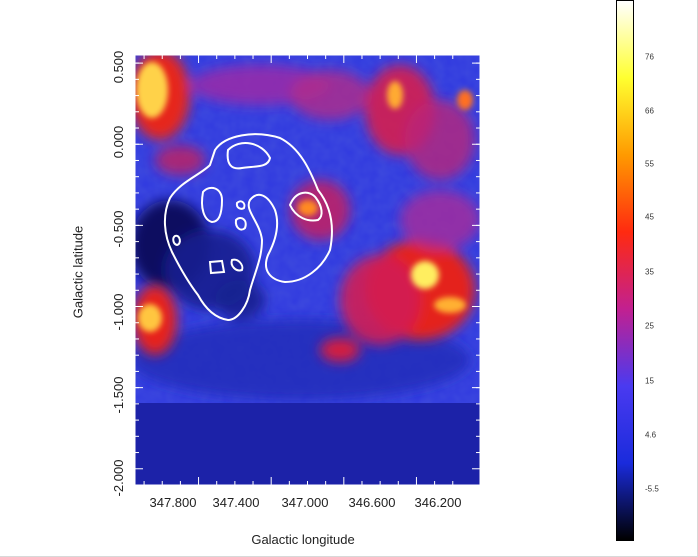  Describe the element at coordinates (118, 395) in the screenshot. I see `y-tick-label: -1.500` at that location.